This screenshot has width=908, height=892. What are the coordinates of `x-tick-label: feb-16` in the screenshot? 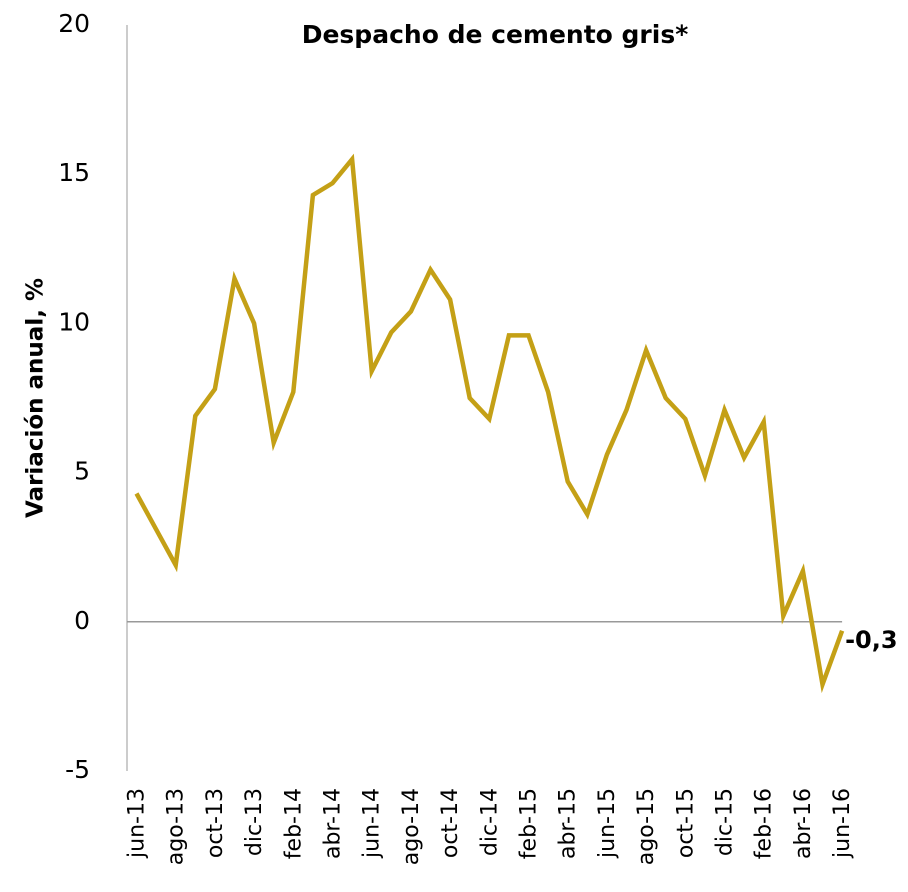 It's located at (764, 823).